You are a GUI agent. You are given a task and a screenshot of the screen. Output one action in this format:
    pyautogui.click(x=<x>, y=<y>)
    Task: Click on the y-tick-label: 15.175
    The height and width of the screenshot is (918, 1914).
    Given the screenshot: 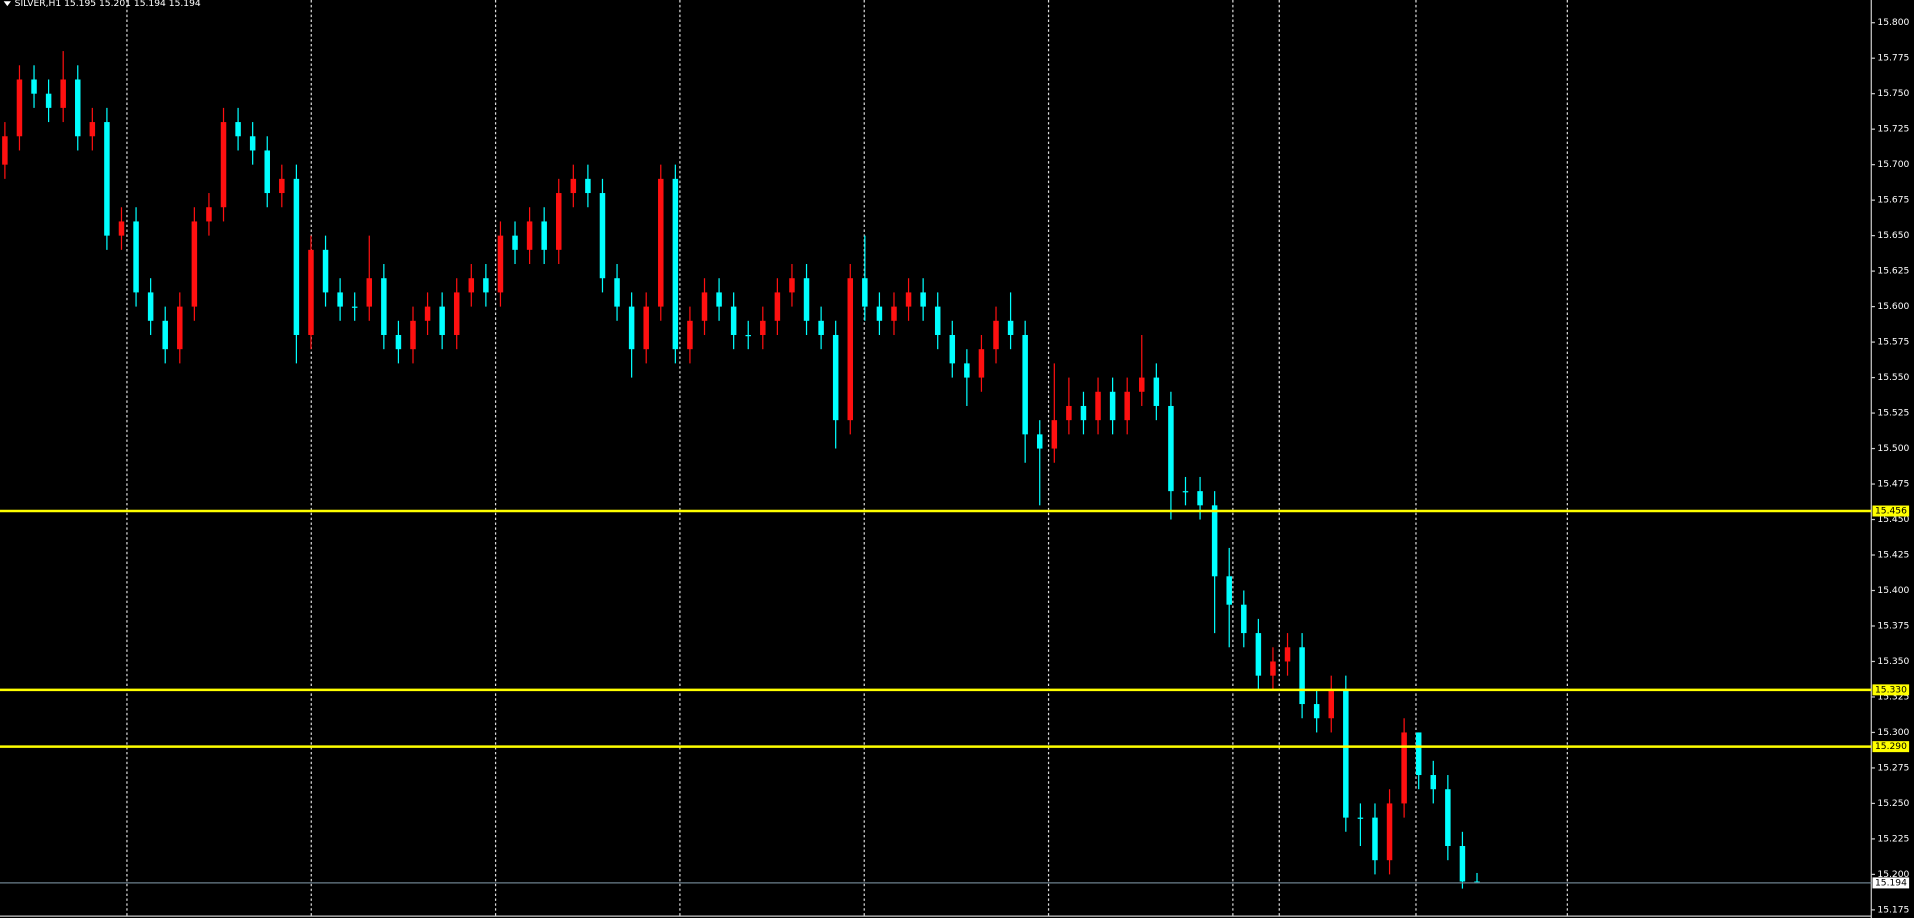 What is the action you would take?
    pyautogui.click(x=1893, y=910)
    